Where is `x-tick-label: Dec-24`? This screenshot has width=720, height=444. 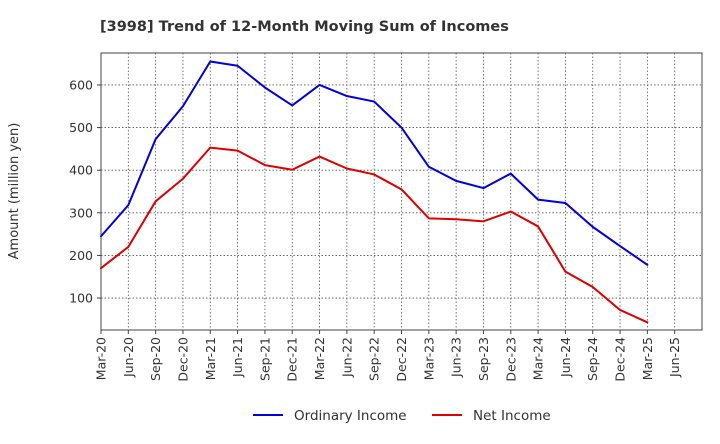 x-tick-label: Dec-24 is located at coordinates (620, 359).